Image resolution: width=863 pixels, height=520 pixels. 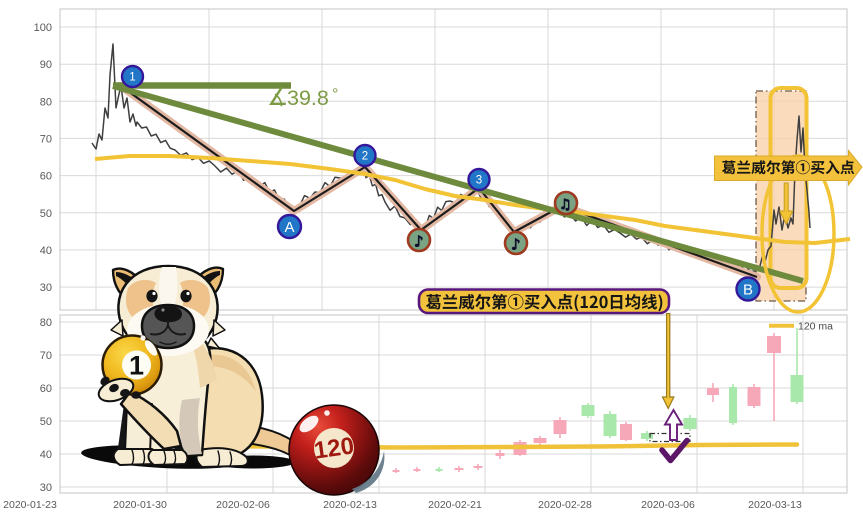 What do you see at coordinates (43, 28) in the screenshot?
I see `svg-text: 100` at bounding box center [43, 28].